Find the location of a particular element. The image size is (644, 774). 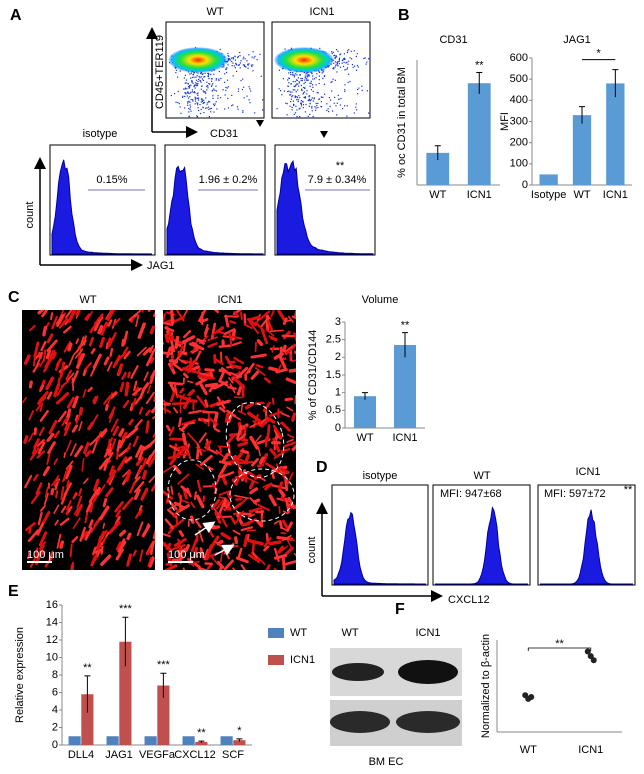

band is located at coordinates (358, 672).